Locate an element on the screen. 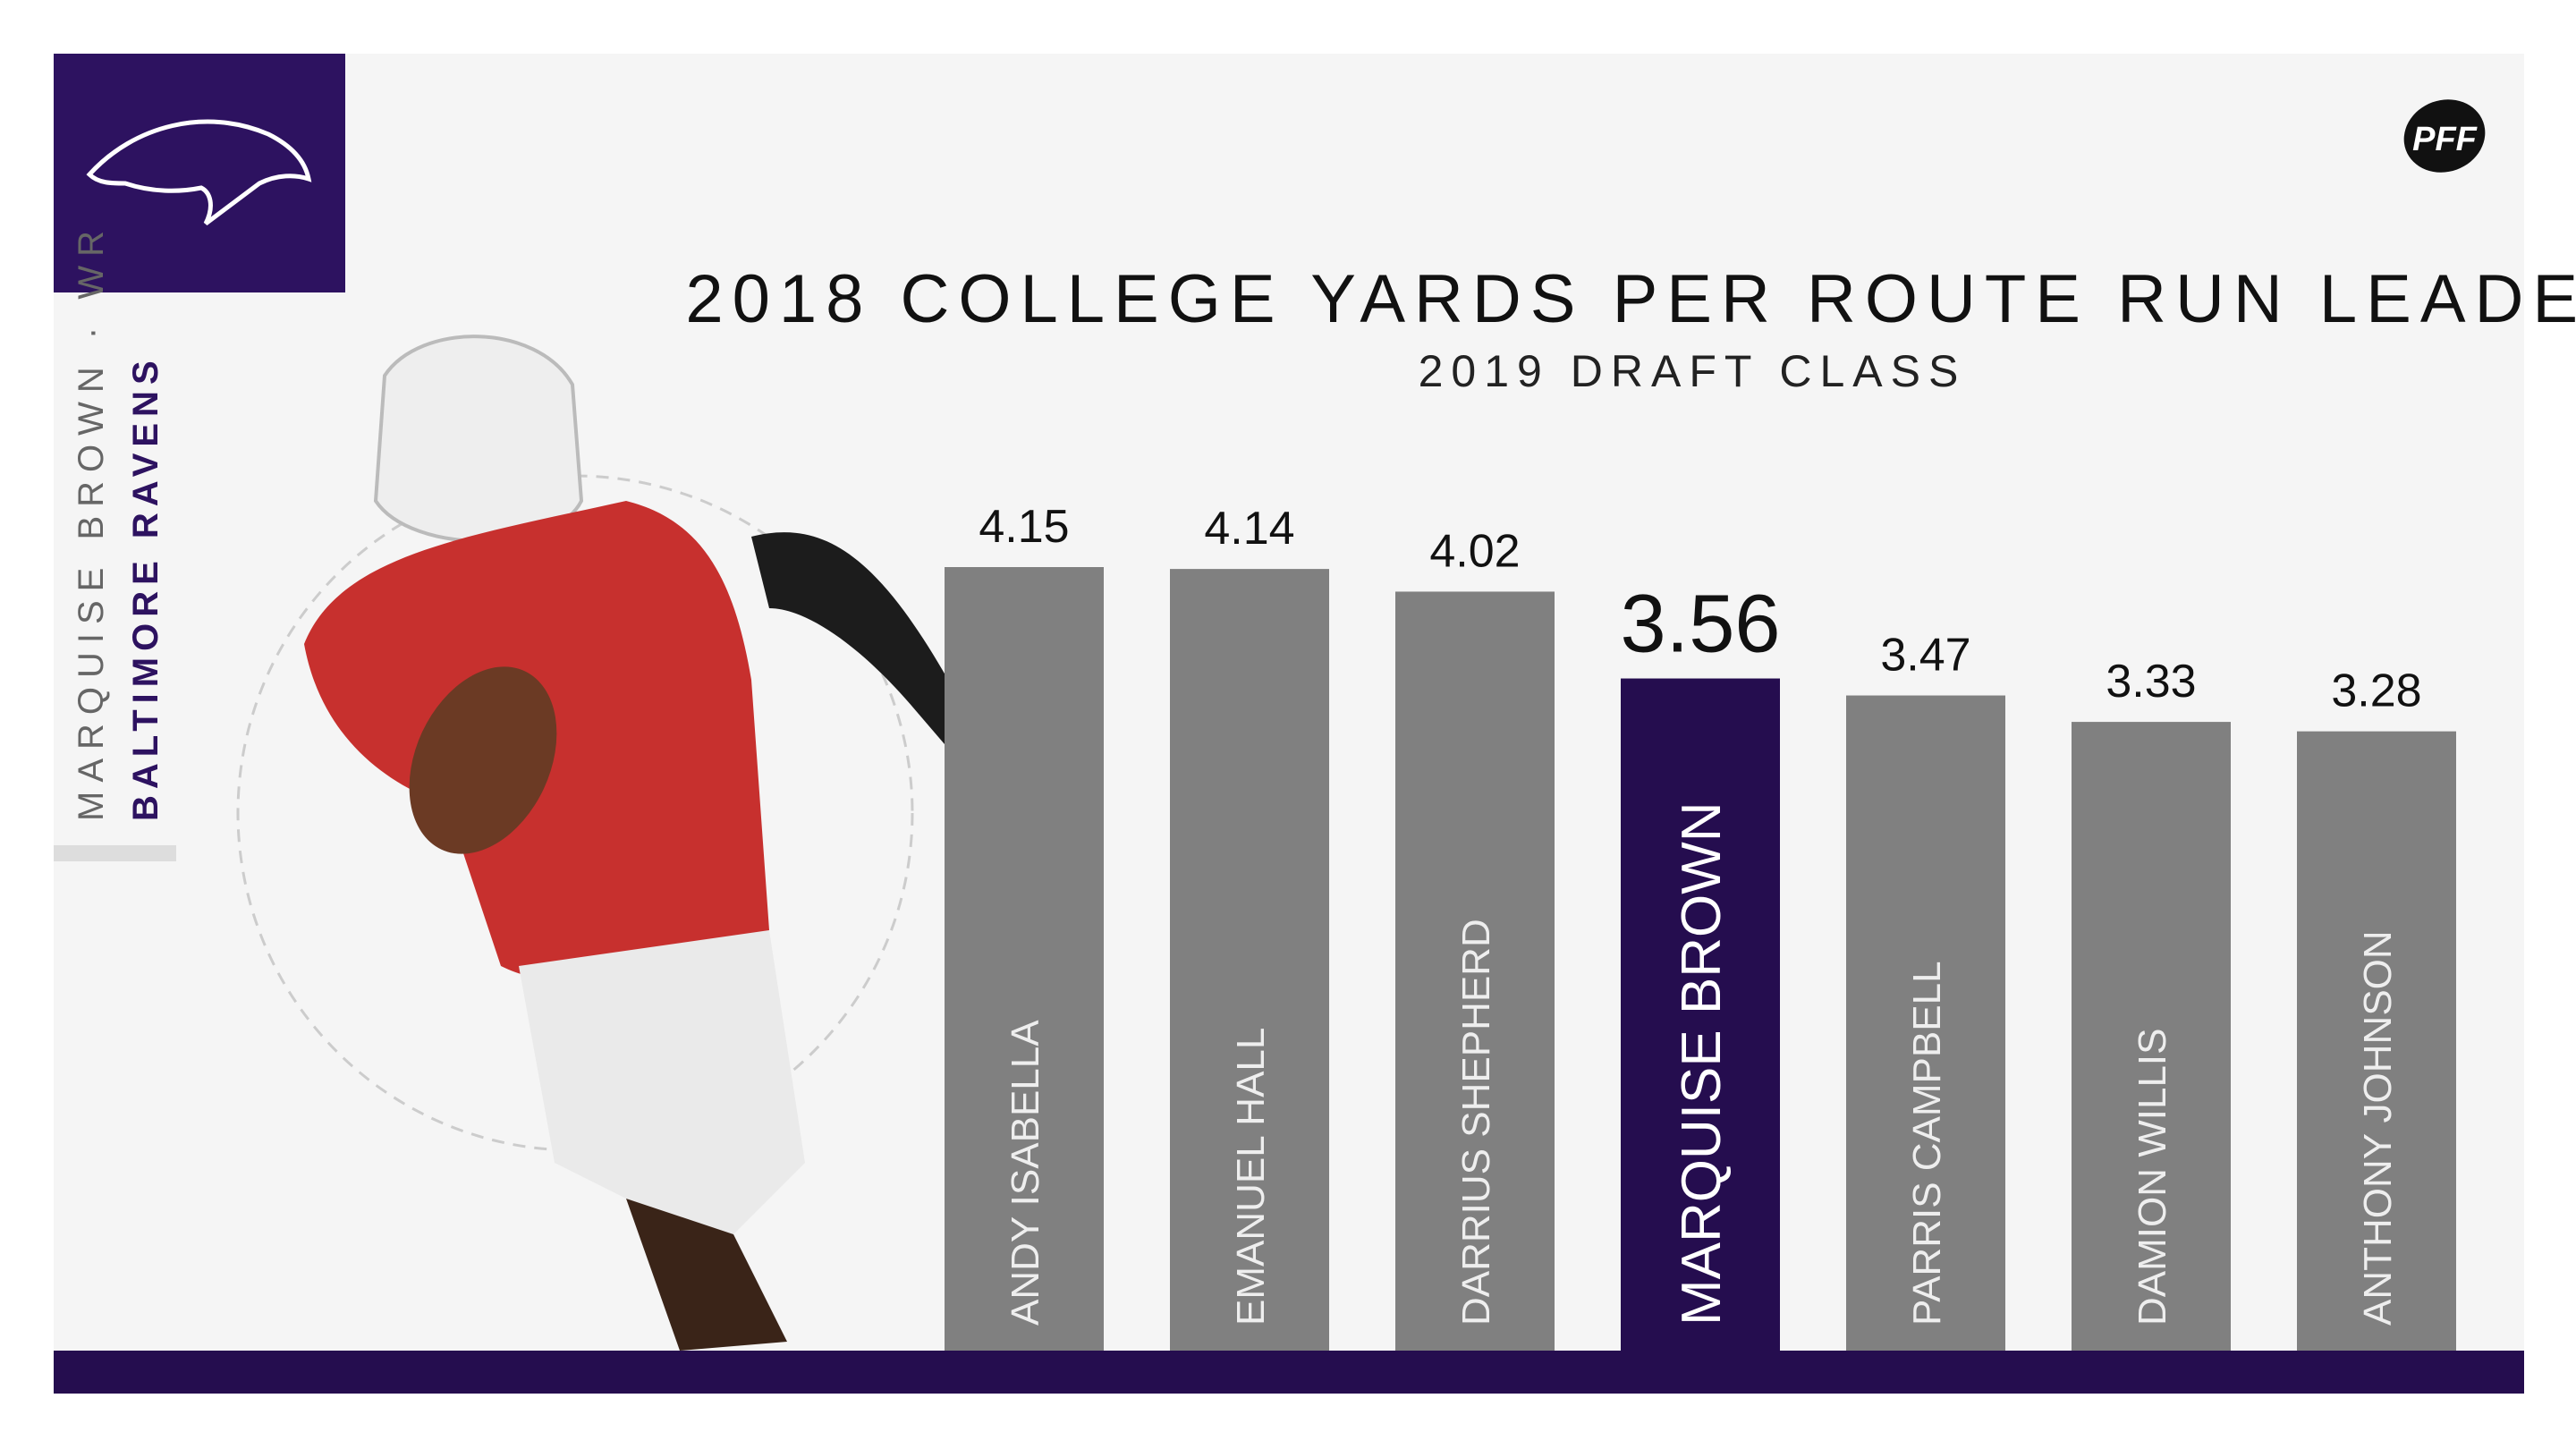 The width and height of the screenshot is (2576, 1449). value-label: 3.47 is located at coordinates (1925, 656).